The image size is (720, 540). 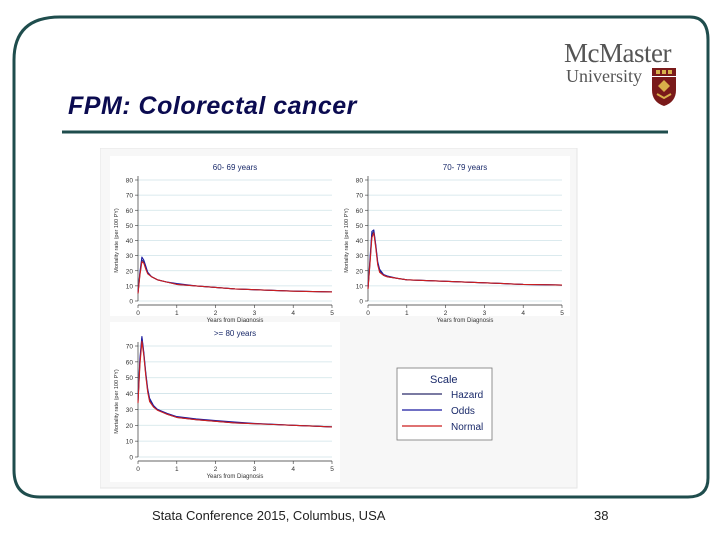 I want to click on legend-box, so click(x=444, y=404).